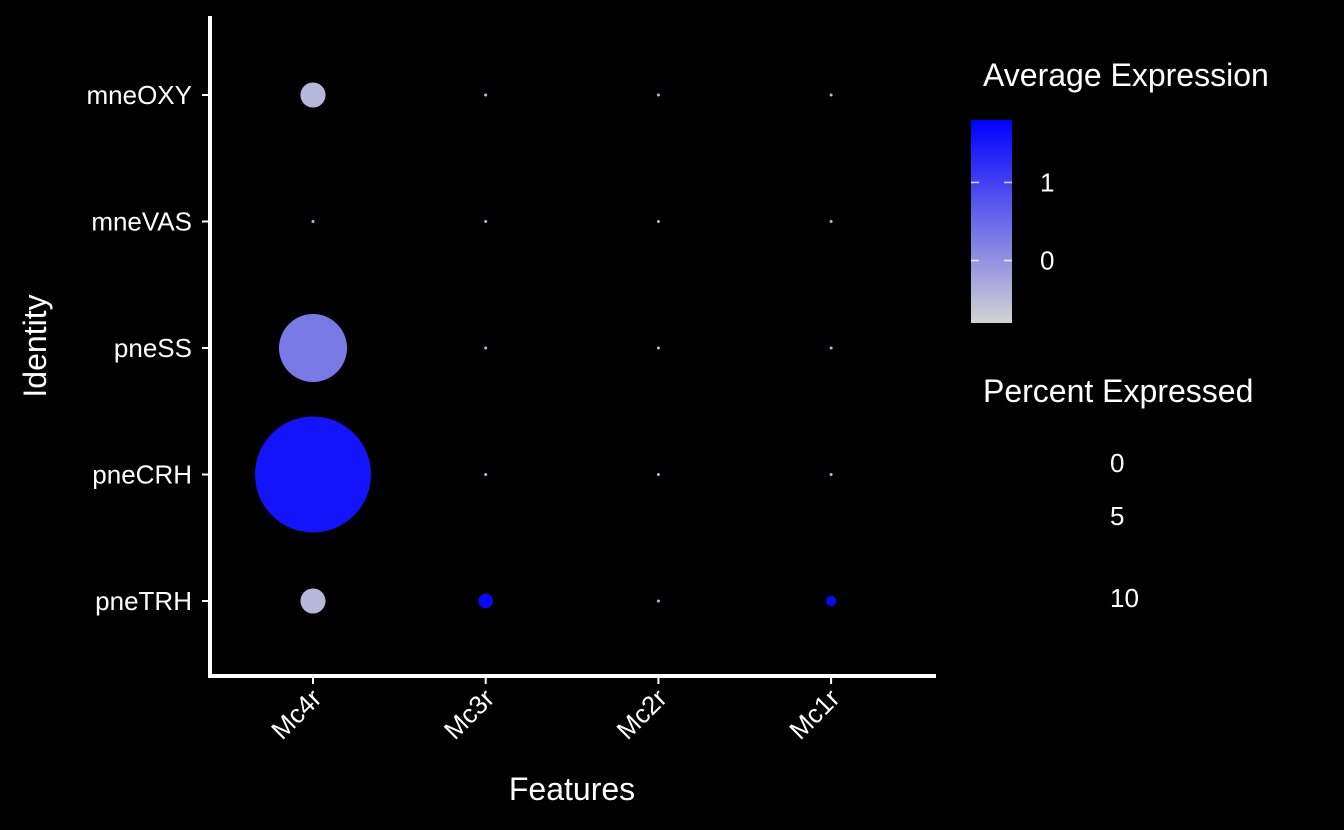 The image size is (1344, 830). I want to click on y-axis-title: Identity, so click(35, 345).